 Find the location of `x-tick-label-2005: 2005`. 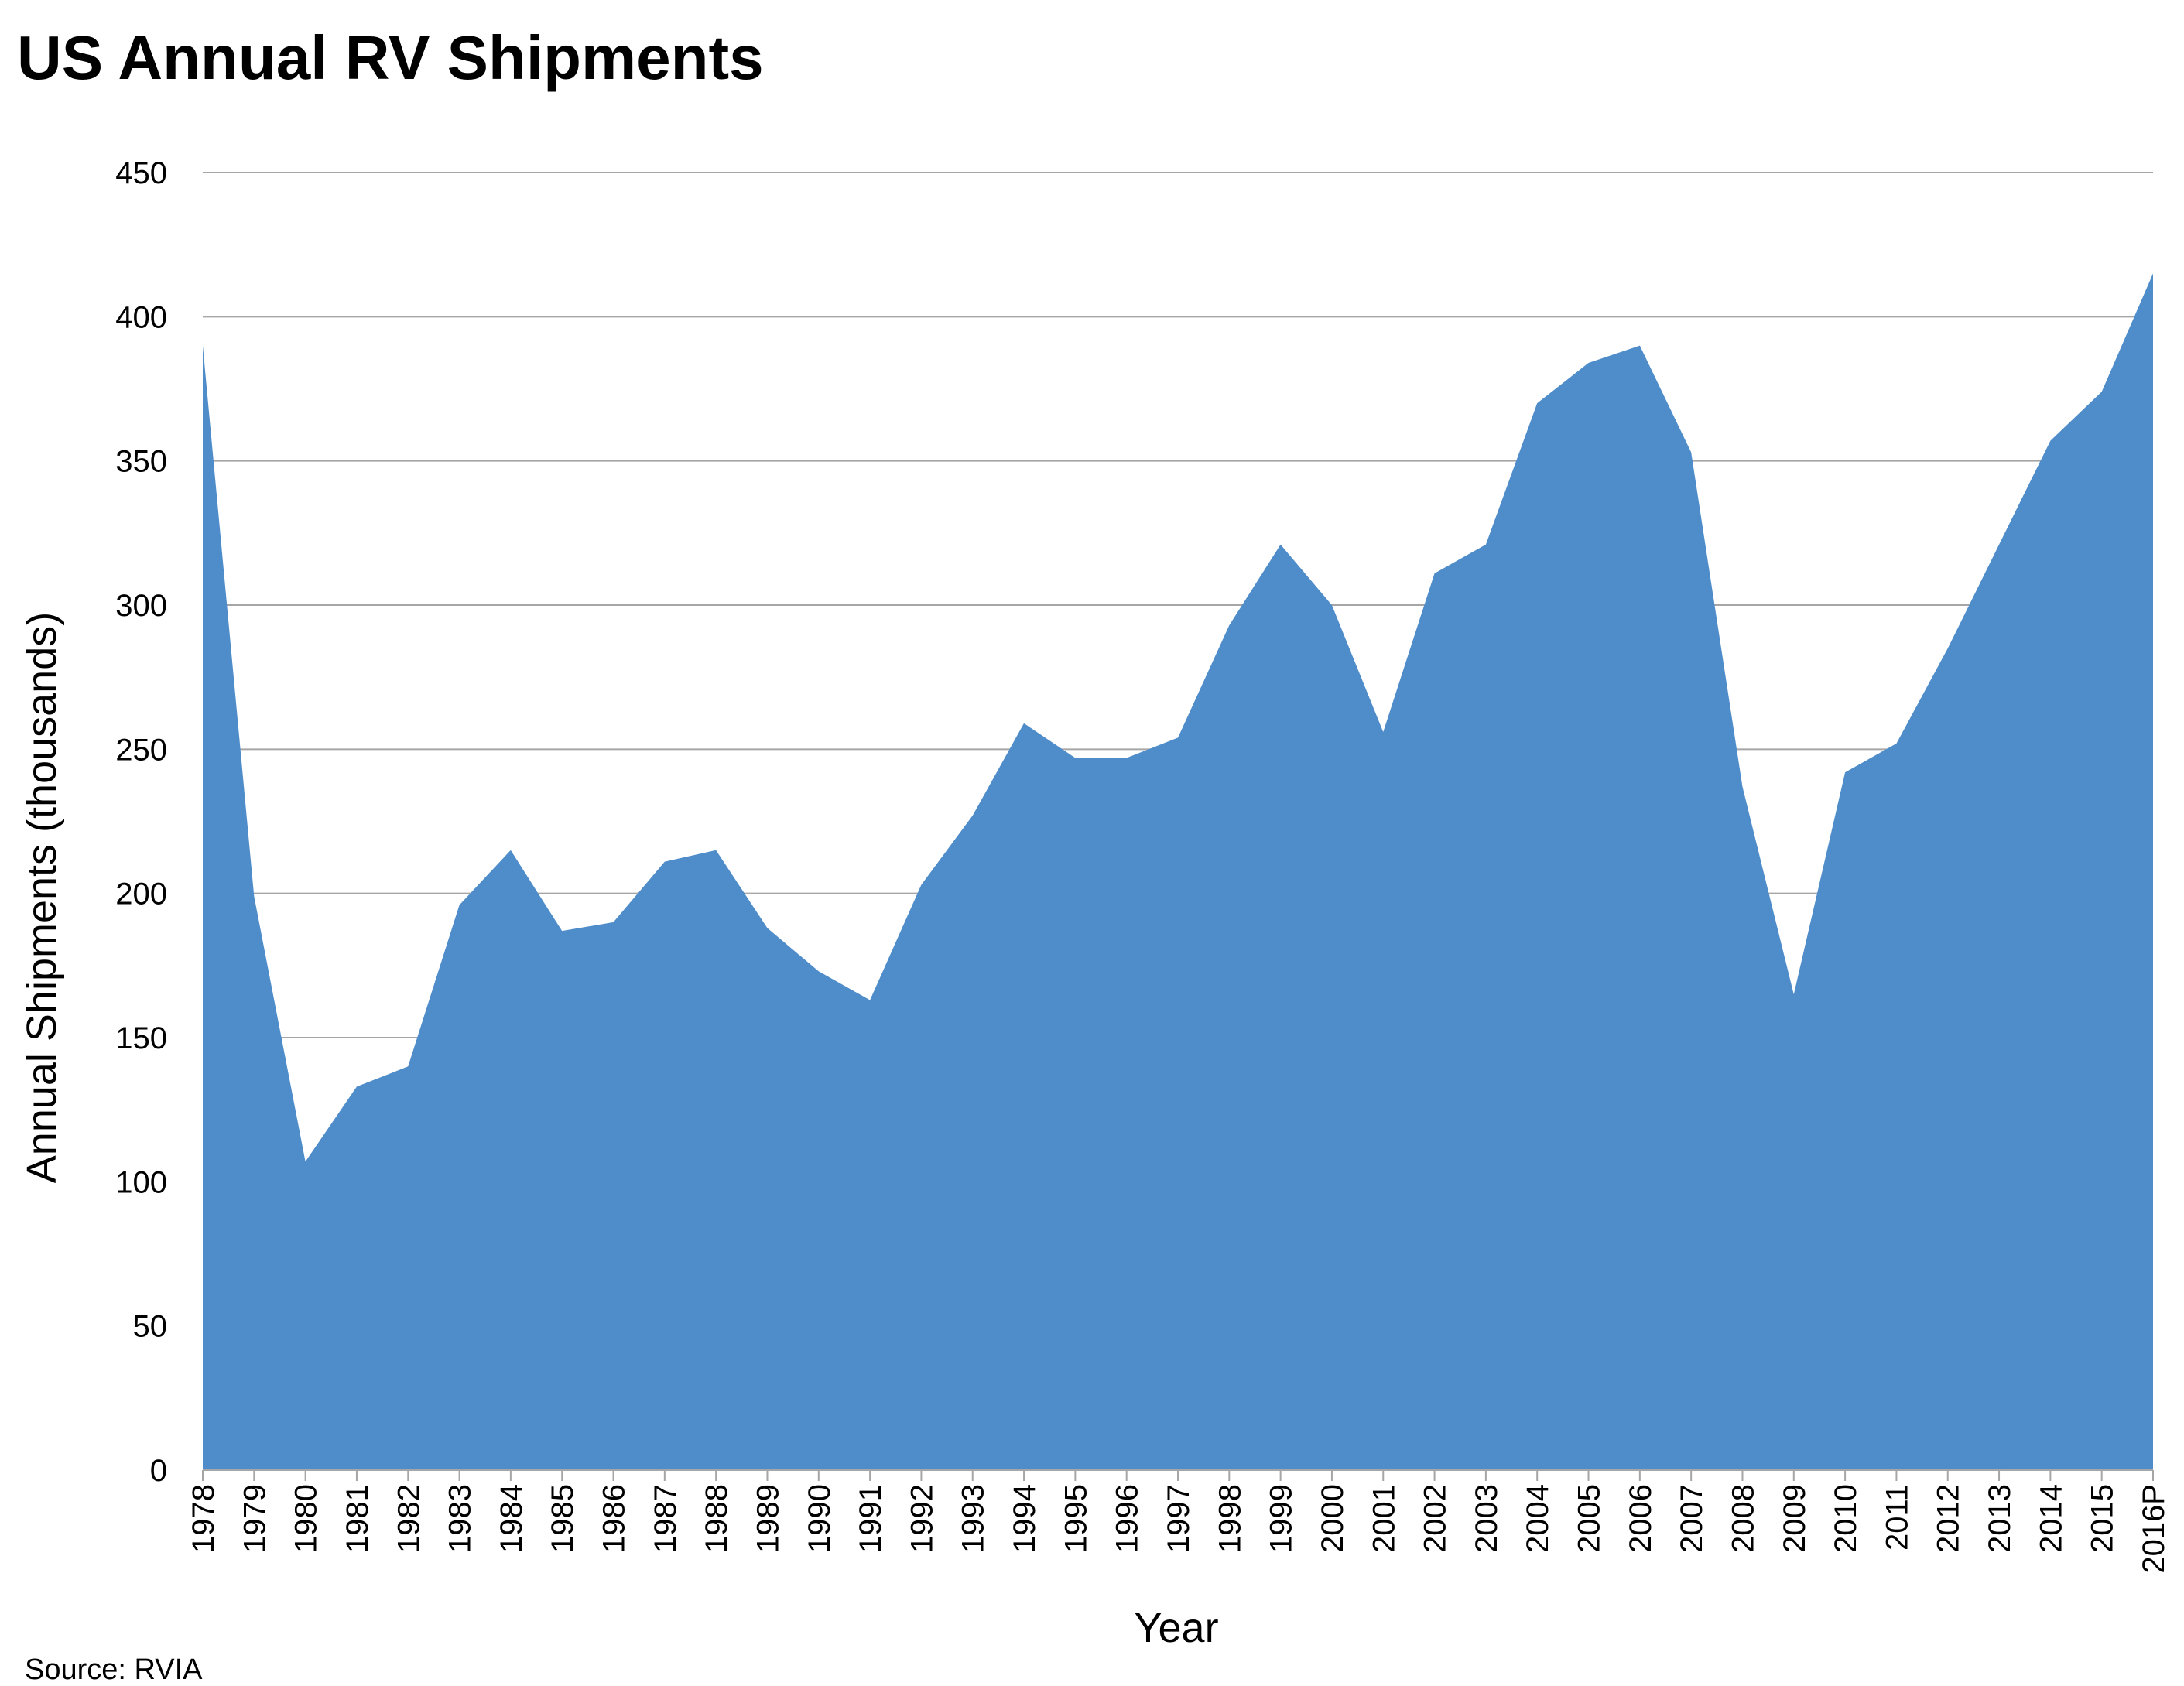

x-tick-label-2005: 2005 is located at coordinates (1590, 1518).